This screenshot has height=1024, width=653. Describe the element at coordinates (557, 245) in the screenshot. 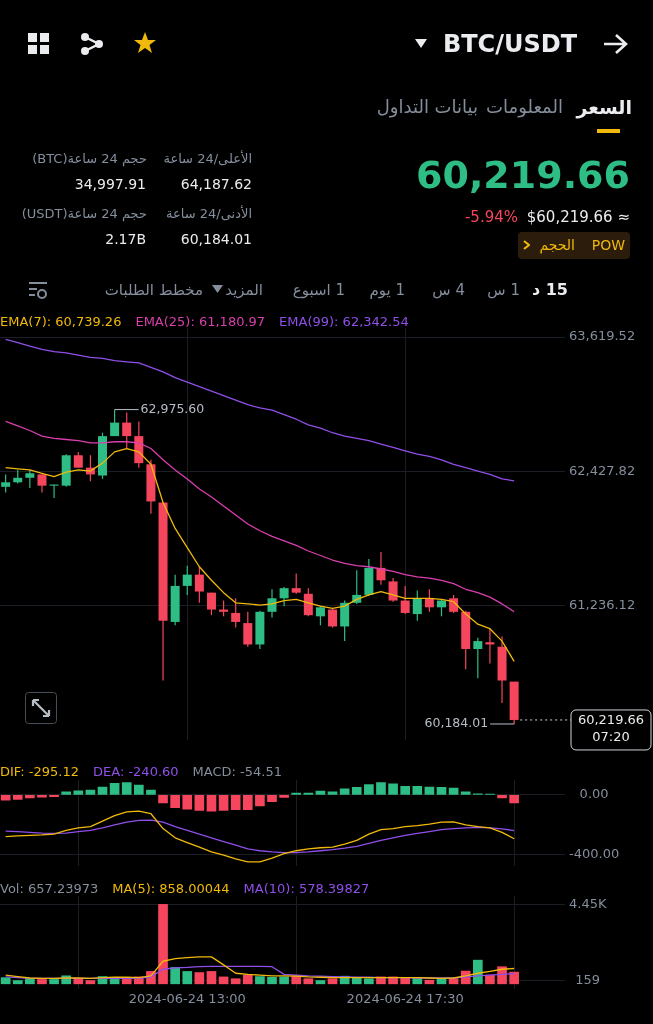

I see `text: الحجم` at that location.